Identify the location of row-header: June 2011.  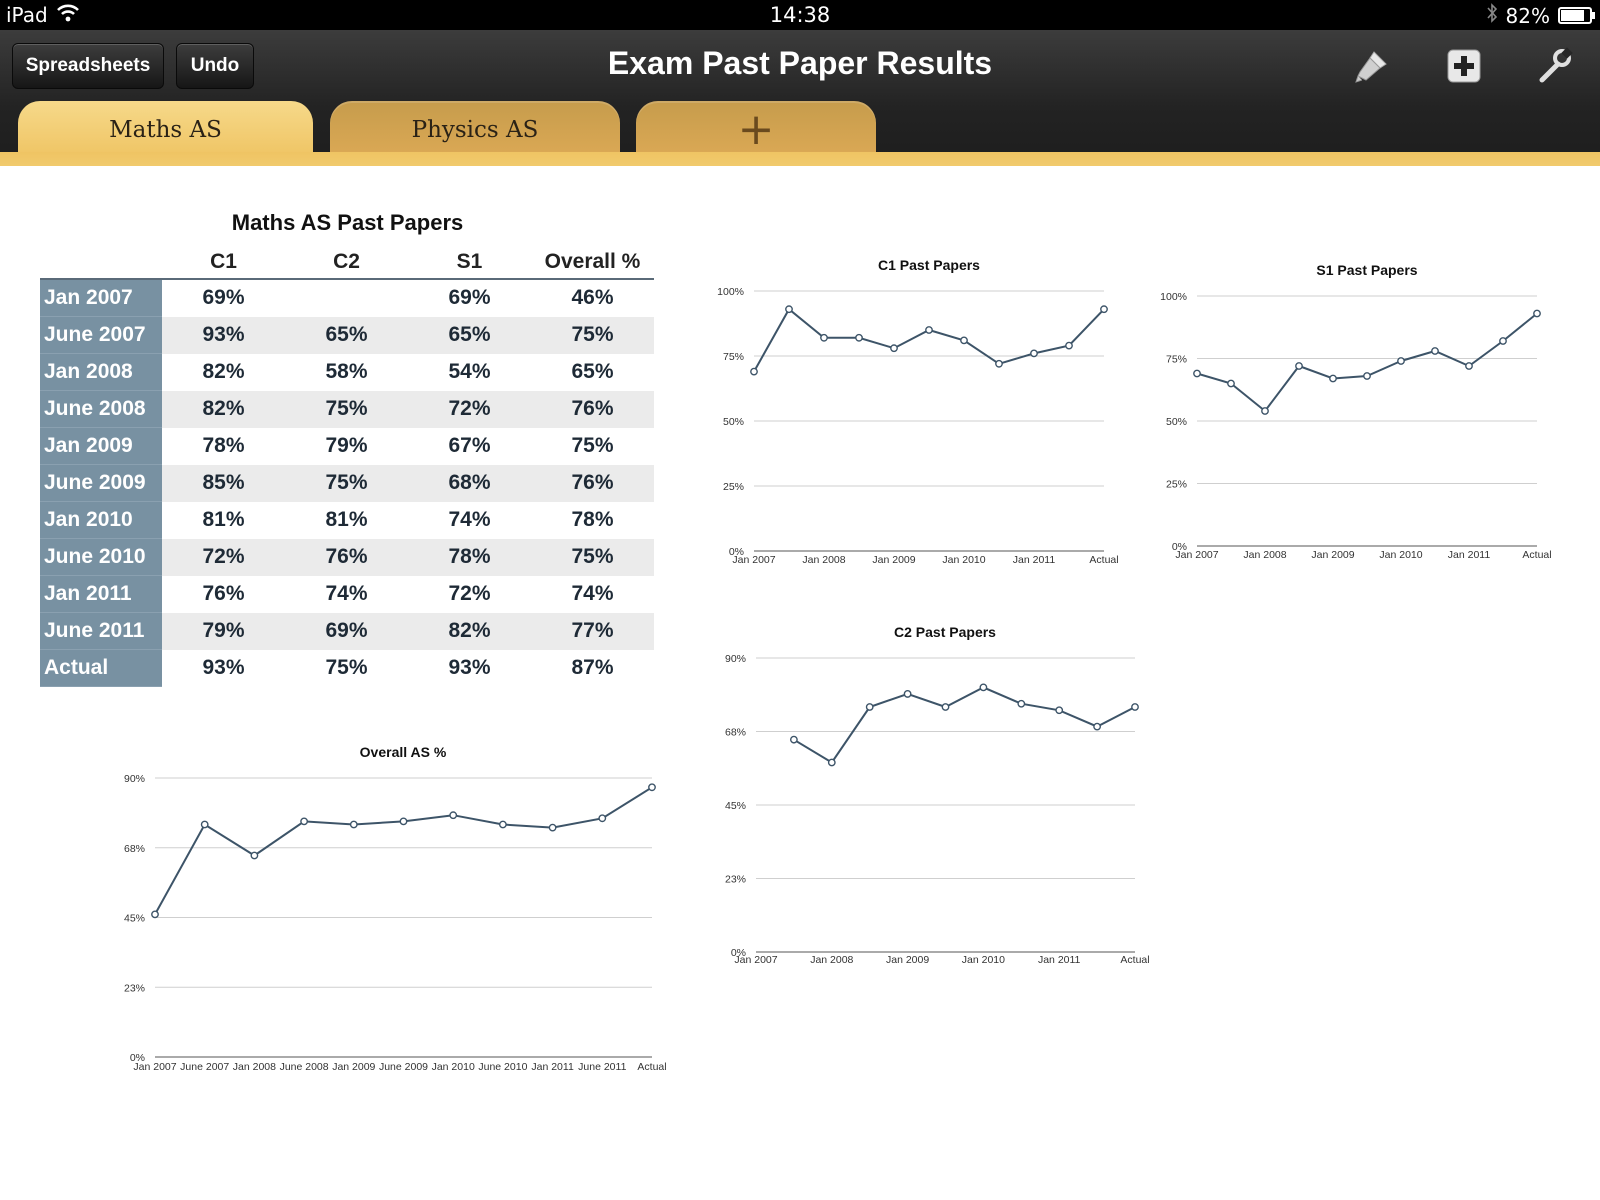
(101, 631).